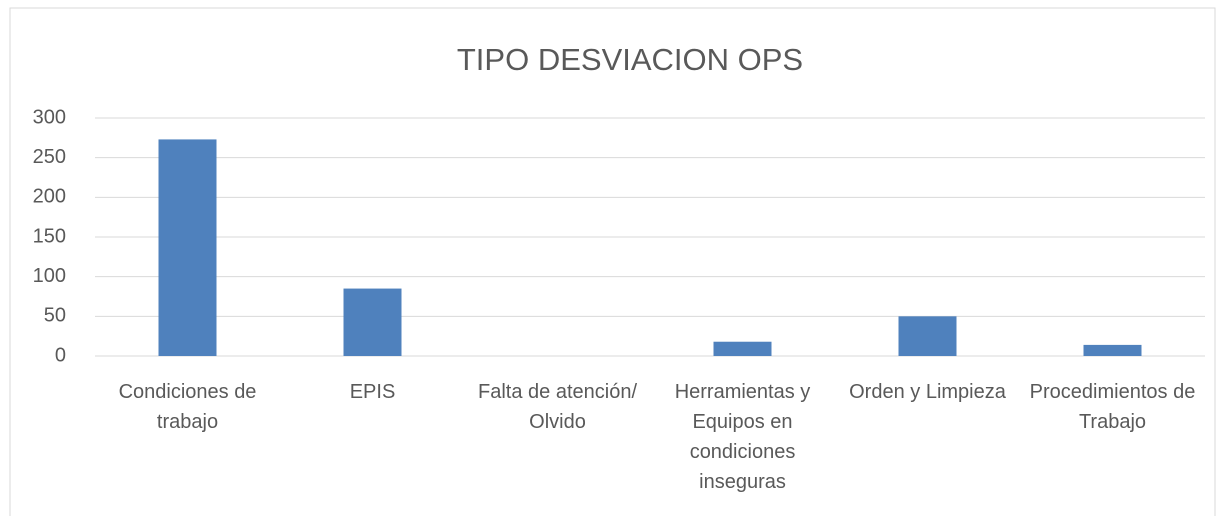 This screenshot has width=1224, height=516. I want to click on x-tick-label: EPIS, so click(372, 392).